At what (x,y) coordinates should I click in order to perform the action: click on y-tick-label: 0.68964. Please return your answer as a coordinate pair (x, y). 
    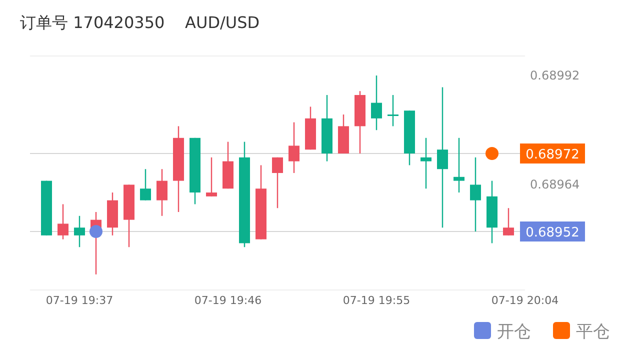
    Looking at the image, I should click on (555, 185).